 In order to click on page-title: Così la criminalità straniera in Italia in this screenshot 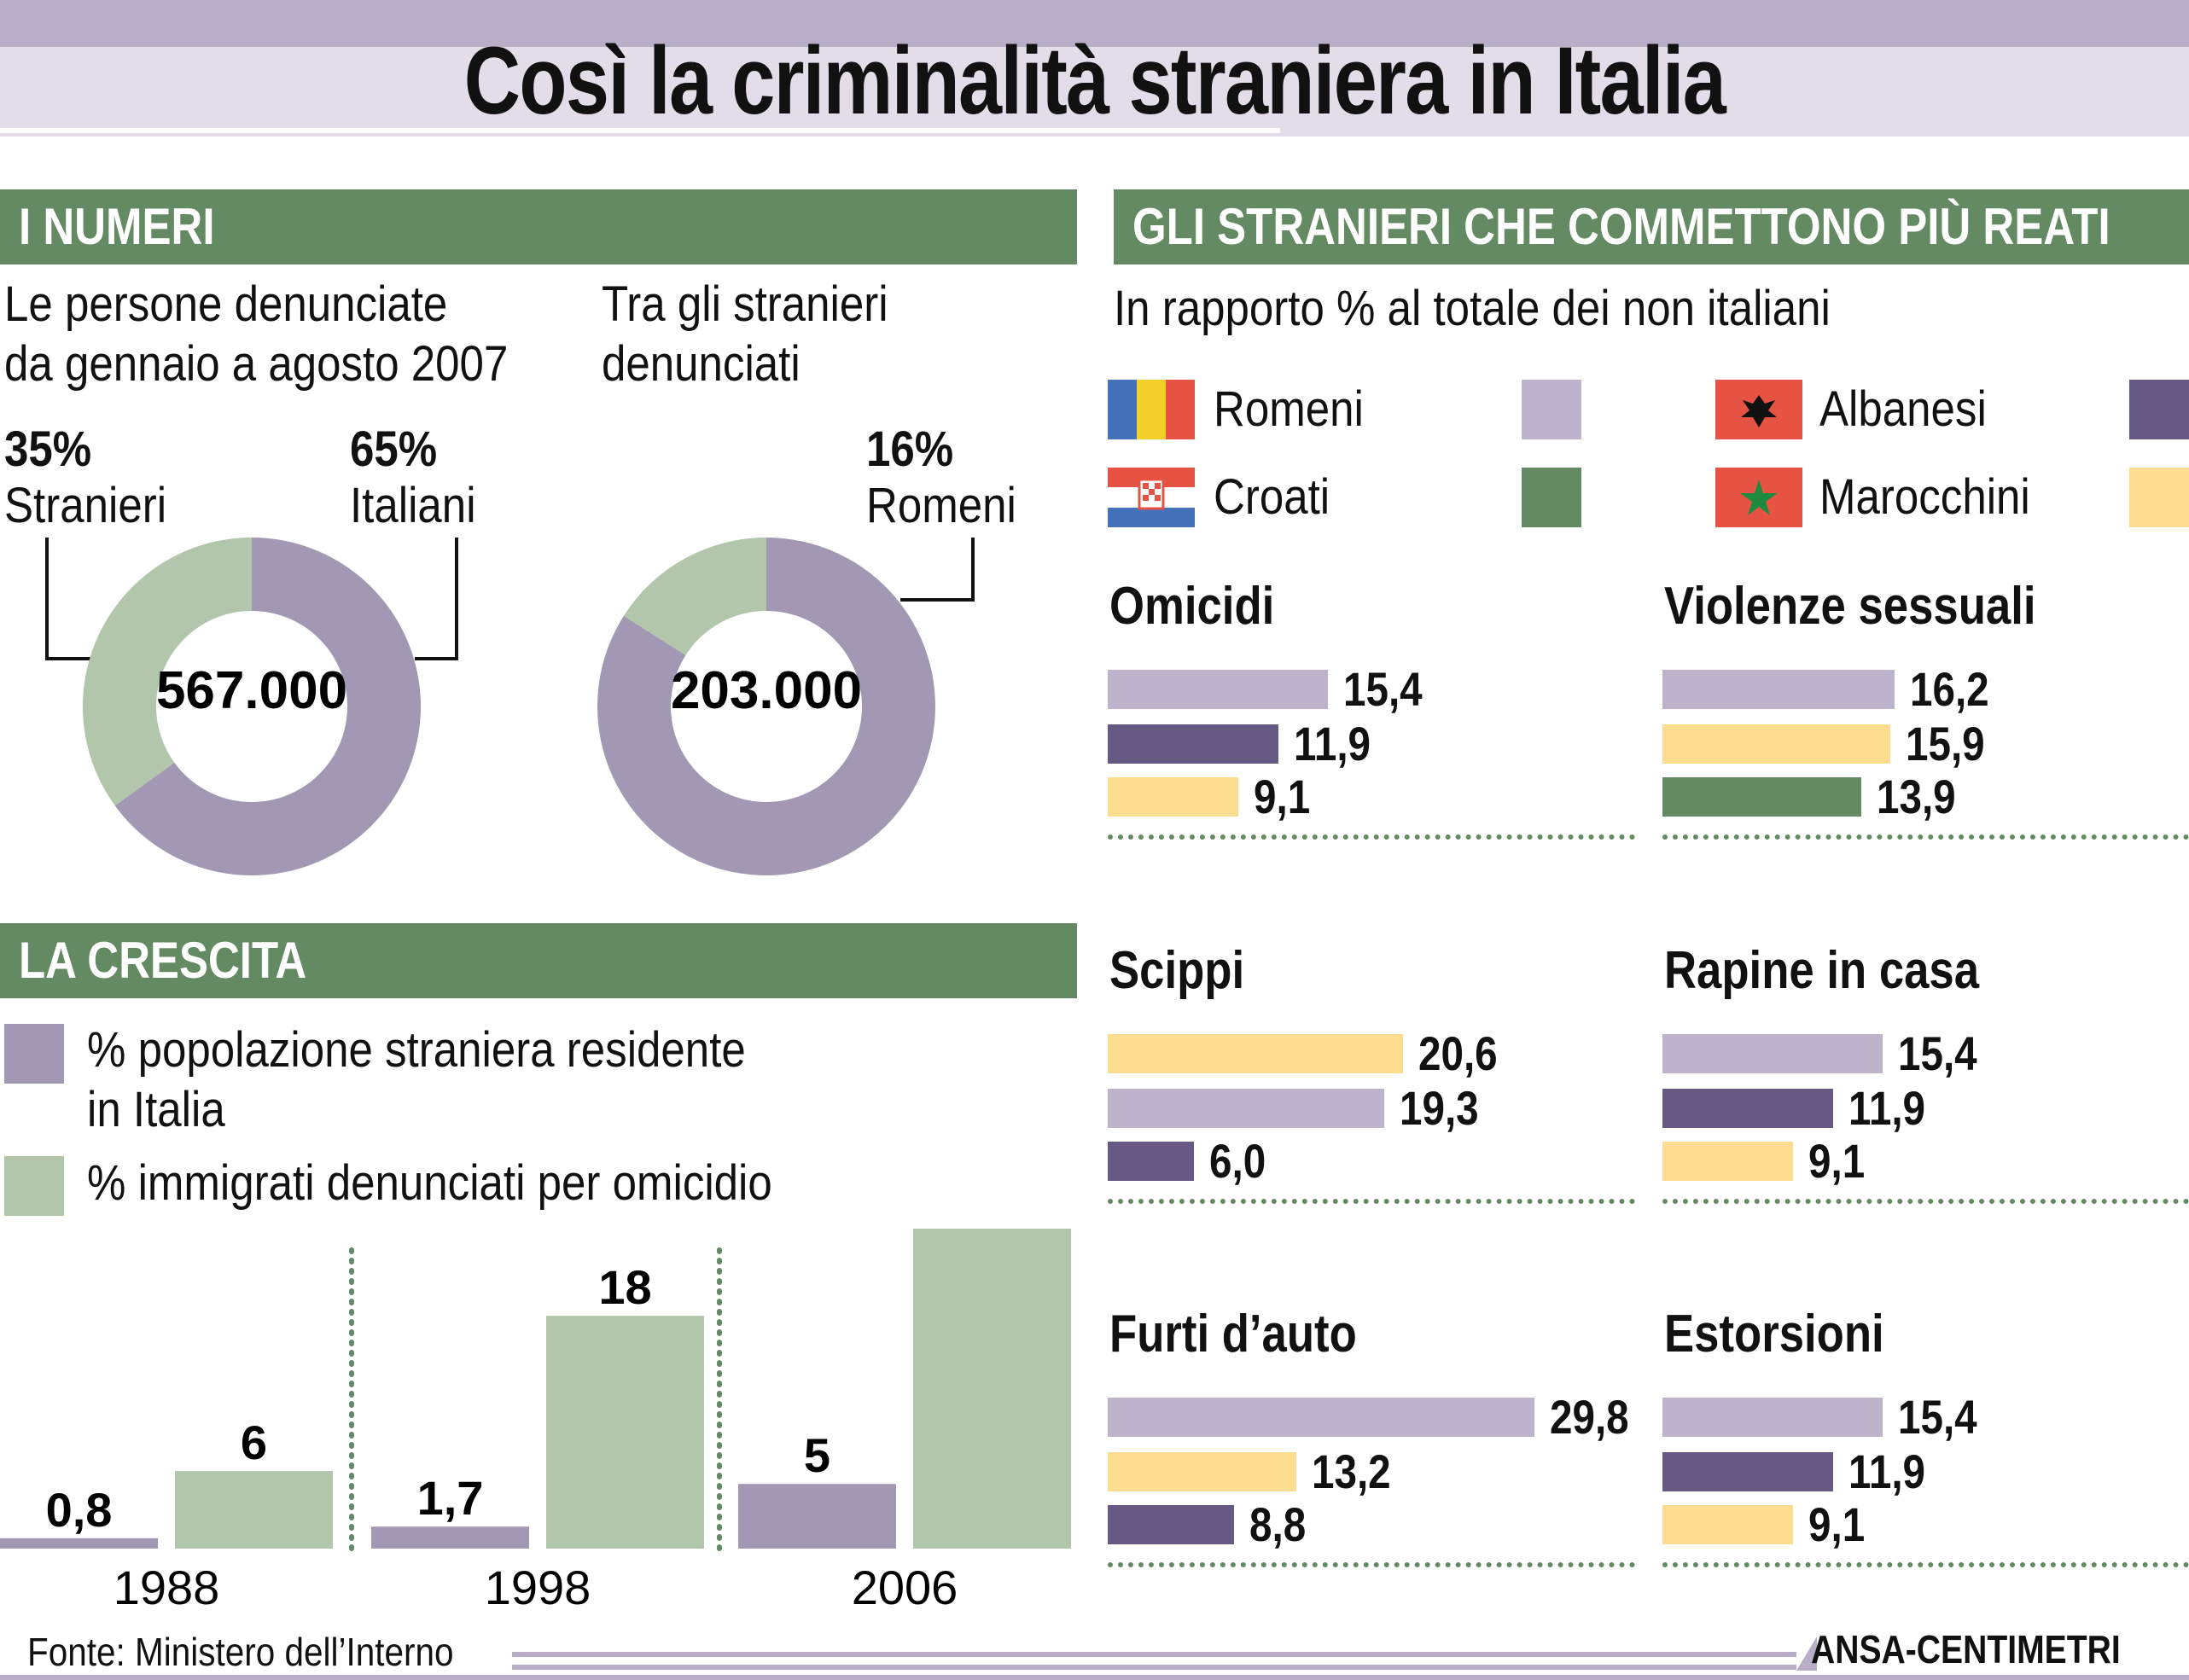, I will do `click(1094, 81)`.